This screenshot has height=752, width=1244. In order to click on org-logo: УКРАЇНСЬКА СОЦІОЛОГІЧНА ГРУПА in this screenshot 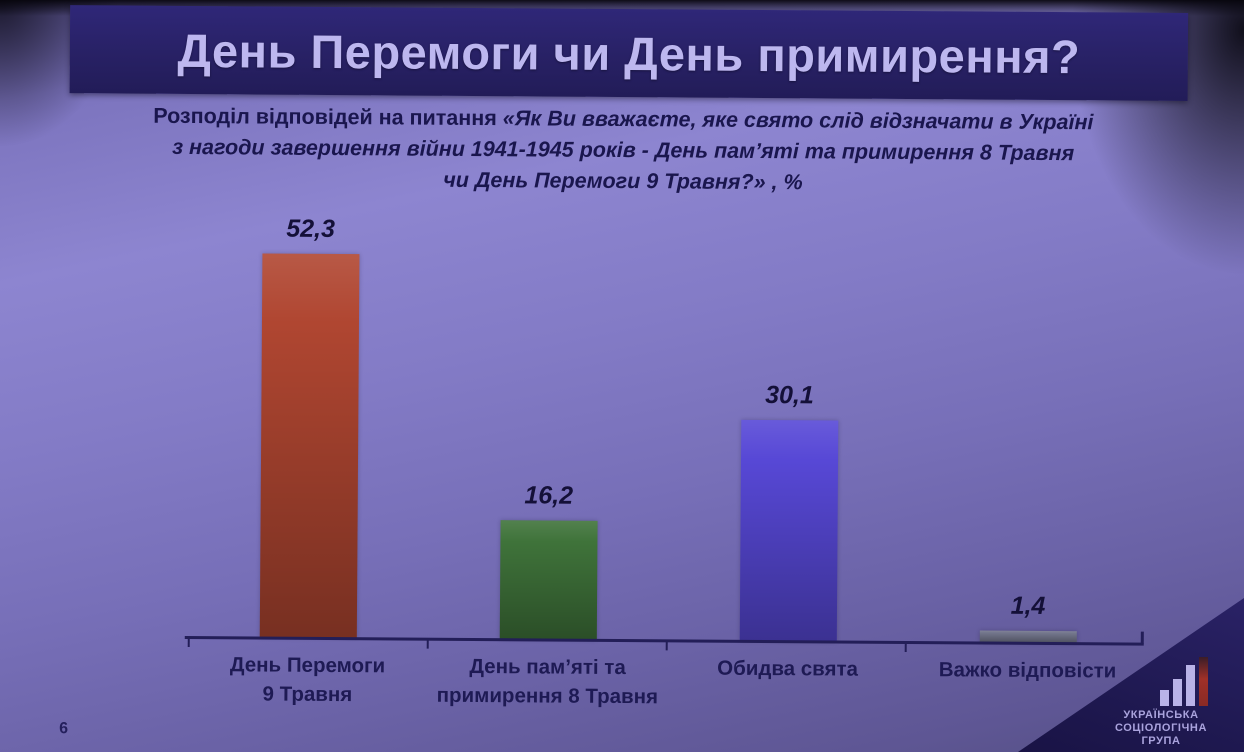, I will do `click(1161, 702)`.